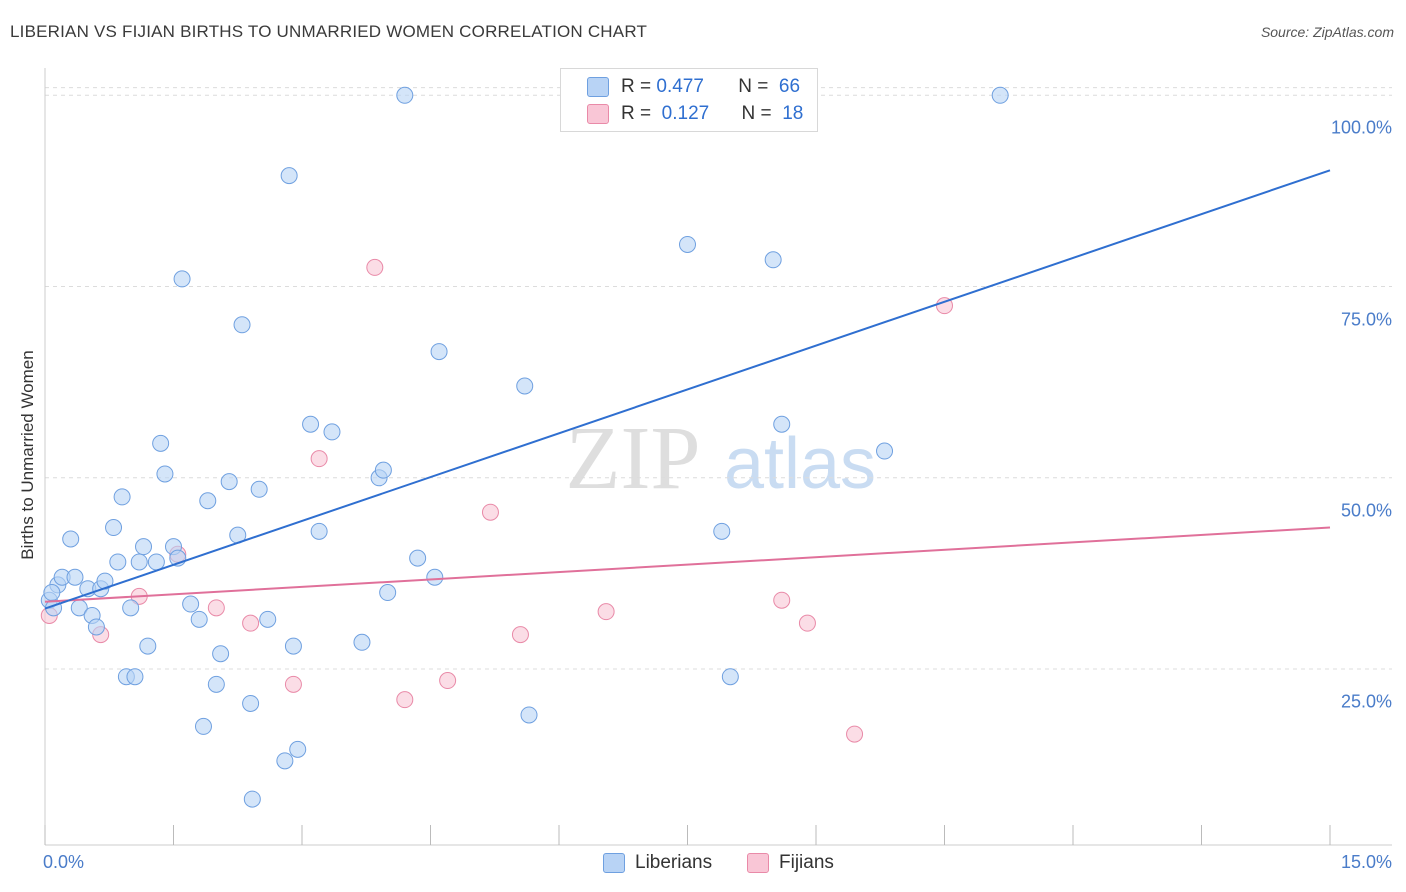  I want to click on legend-series-name: Liberians, so click(674, 862).